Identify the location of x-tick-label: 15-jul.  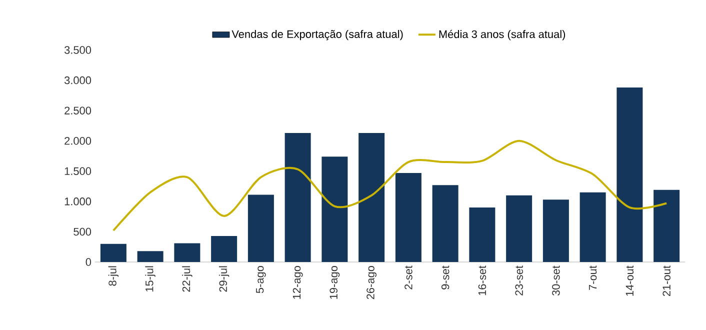
(150, 279).